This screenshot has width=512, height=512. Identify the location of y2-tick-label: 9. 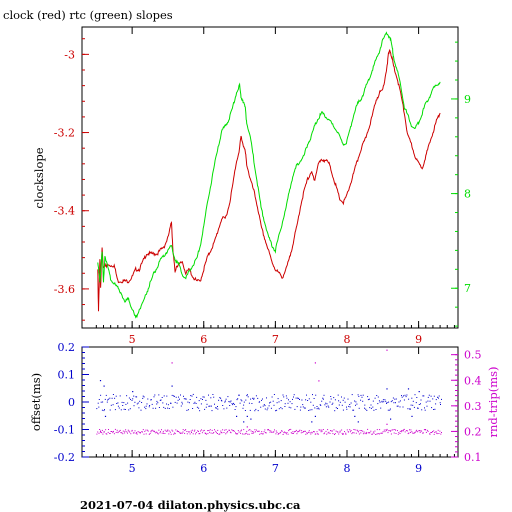
(467, 99).